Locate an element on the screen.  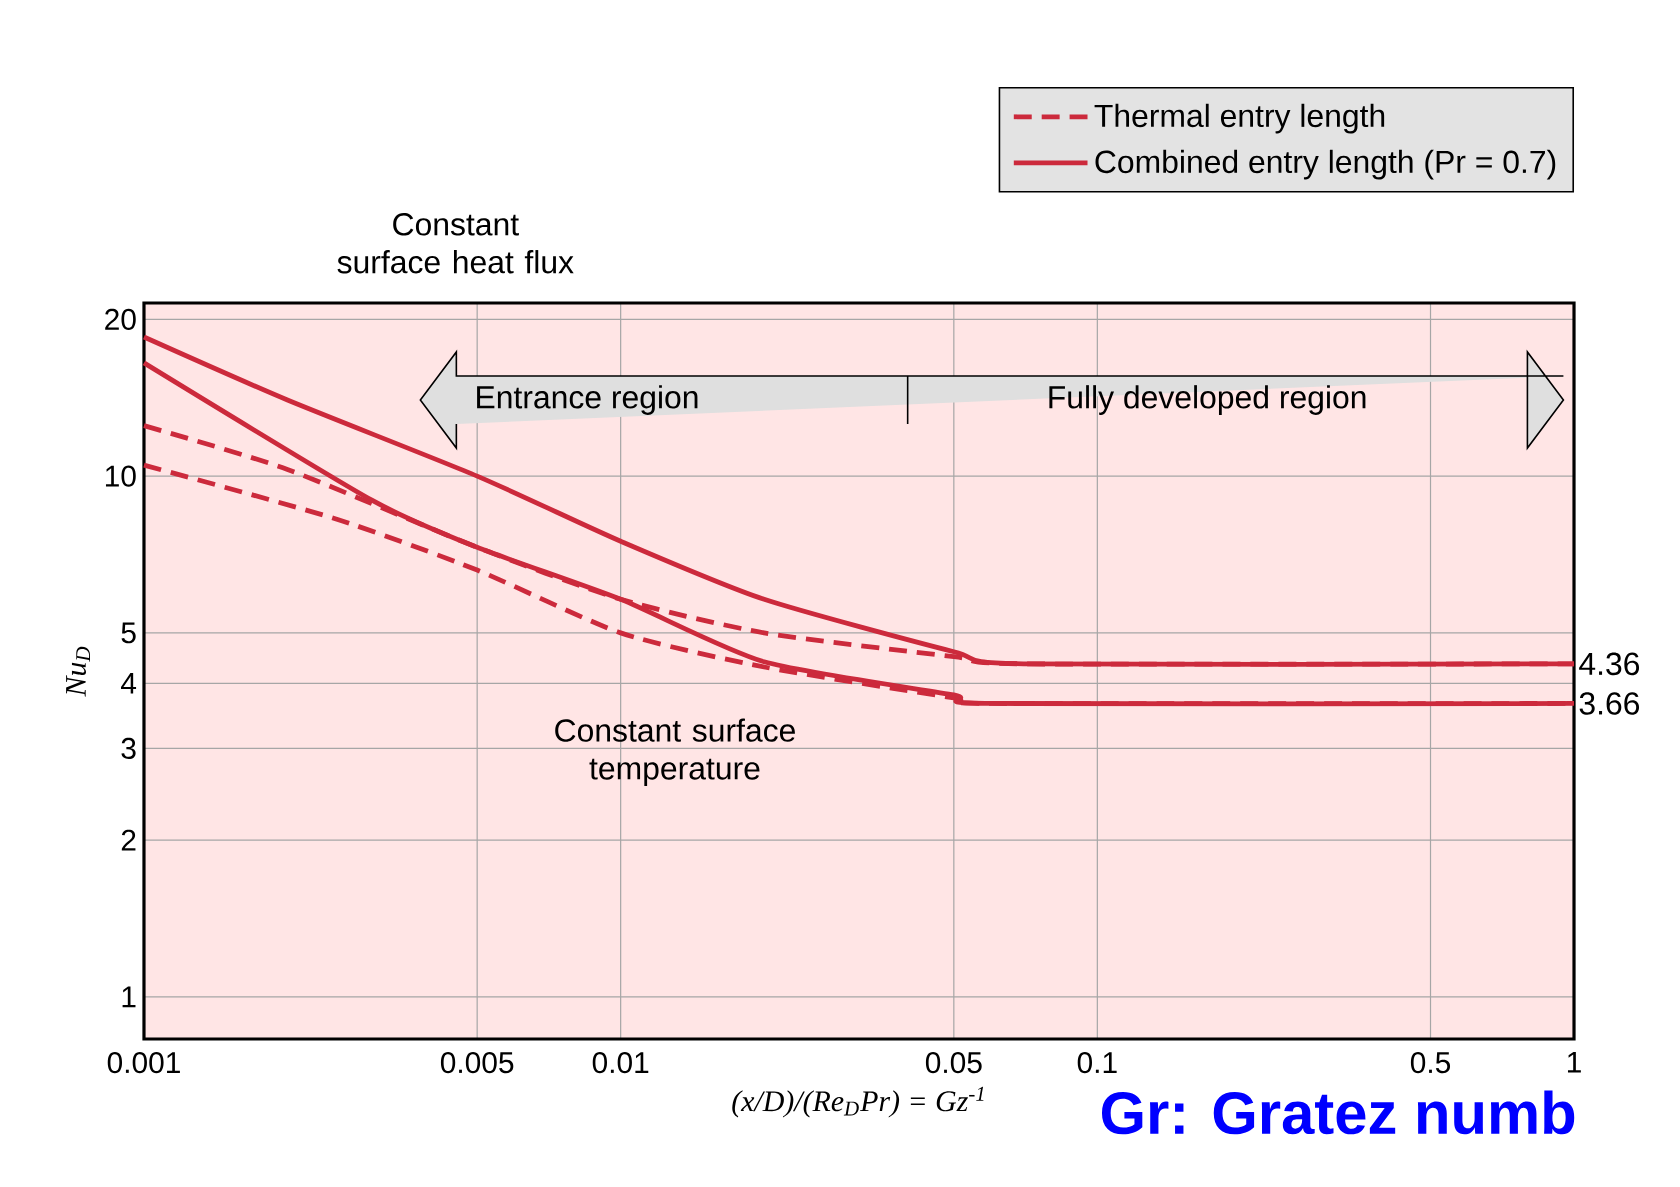
annotation: 4.36 is located at coordinates (1609, 664).